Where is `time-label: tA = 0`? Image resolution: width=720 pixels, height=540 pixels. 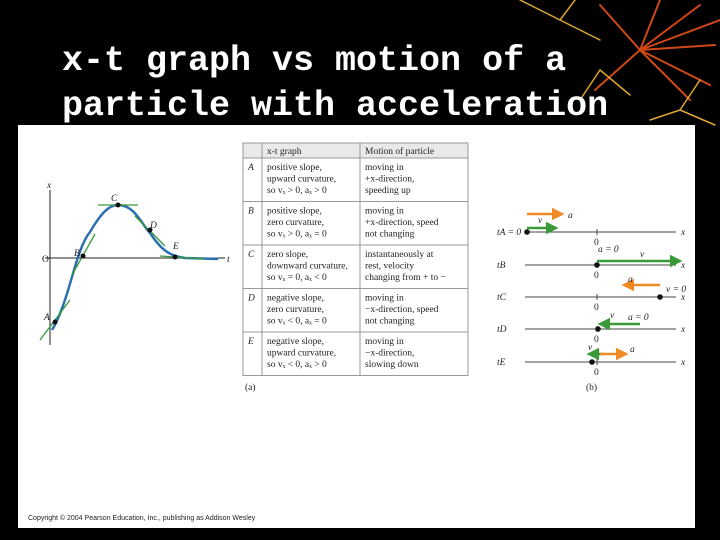
time-label: tA = 0 is located at coordinates (509, 233).